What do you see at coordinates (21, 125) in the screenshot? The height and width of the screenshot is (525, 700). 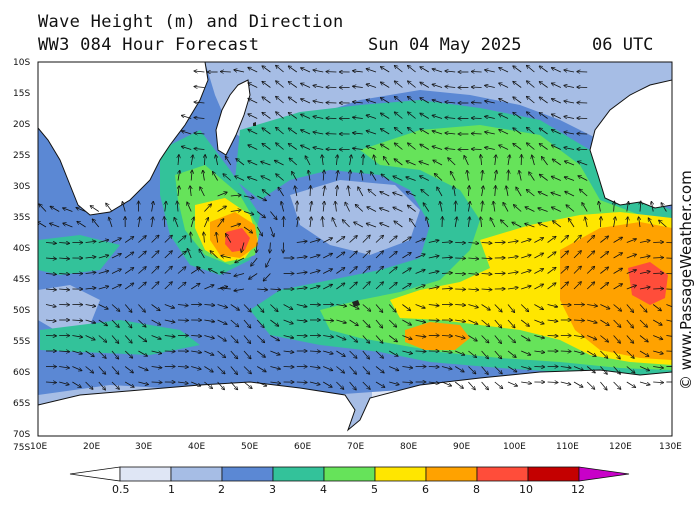 I see `lat-tick-label: 20S` at bounding box center [21, 125].